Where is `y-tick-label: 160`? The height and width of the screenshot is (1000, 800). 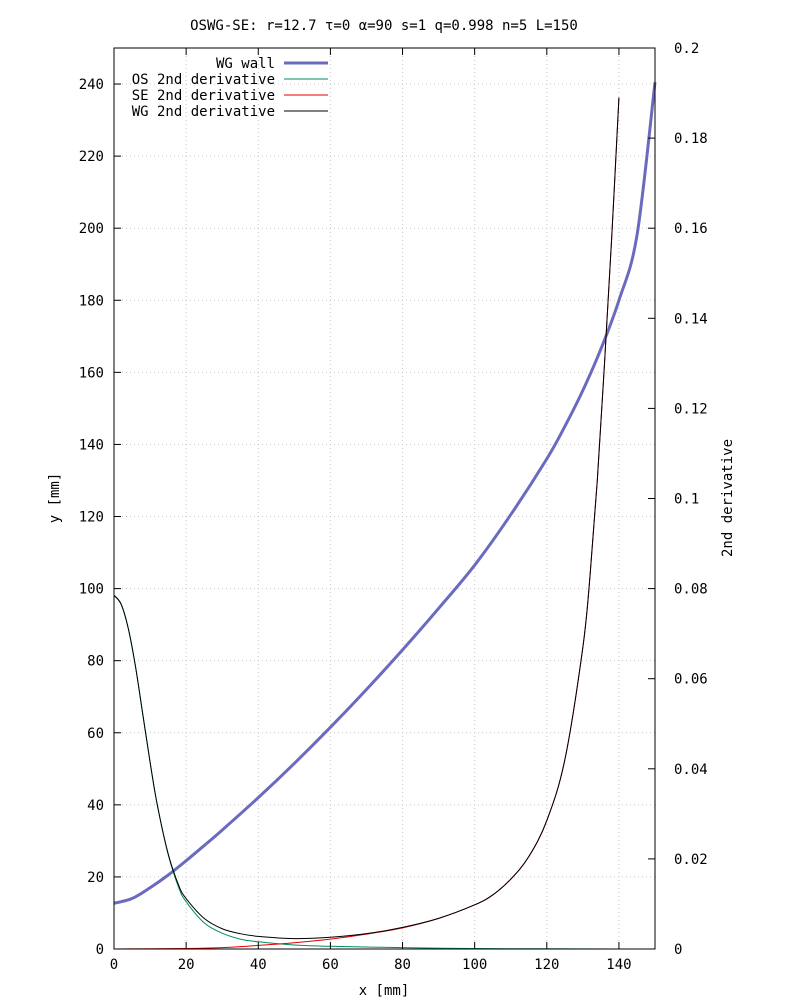
y-tick-label: 160 is located at coordinates (91, 373).